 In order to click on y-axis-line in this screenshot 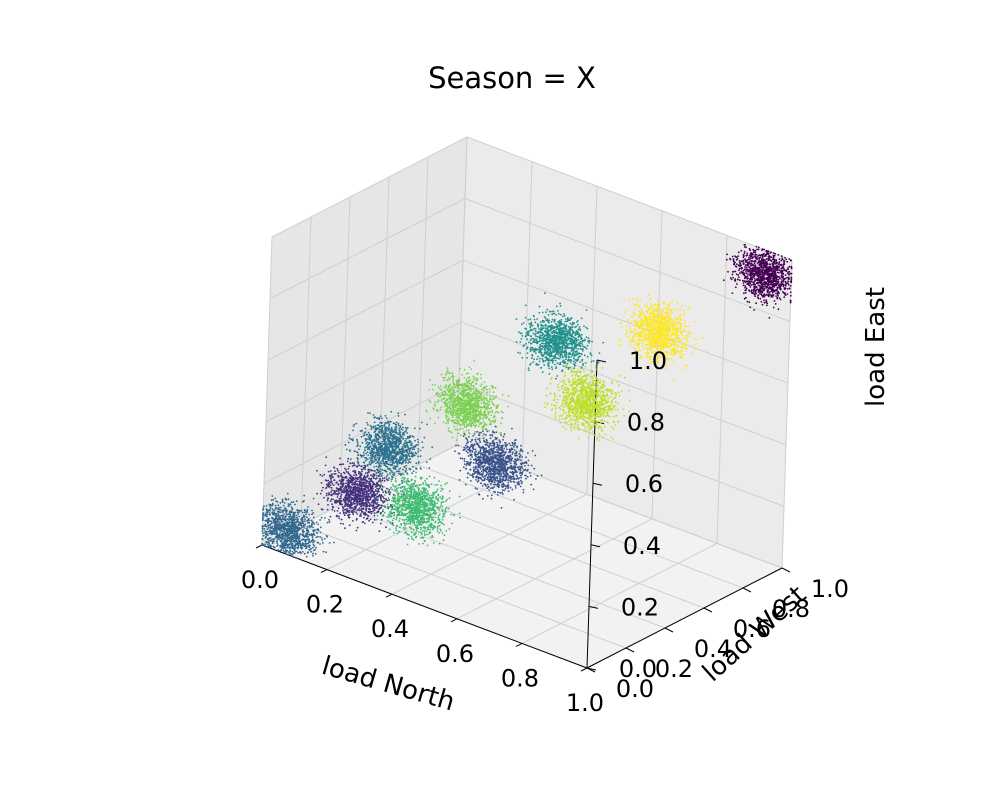, I will do `click(684, 618)`.